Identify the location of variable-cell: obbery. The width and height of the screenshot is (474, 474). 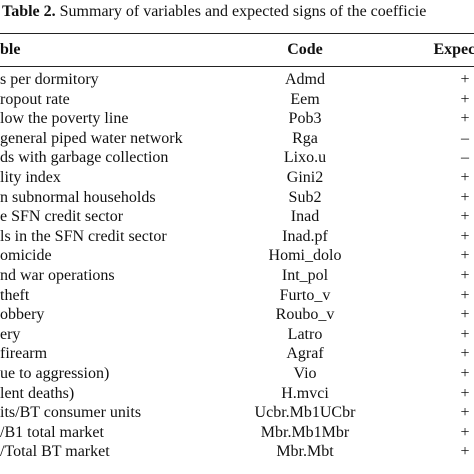
(22, 315).